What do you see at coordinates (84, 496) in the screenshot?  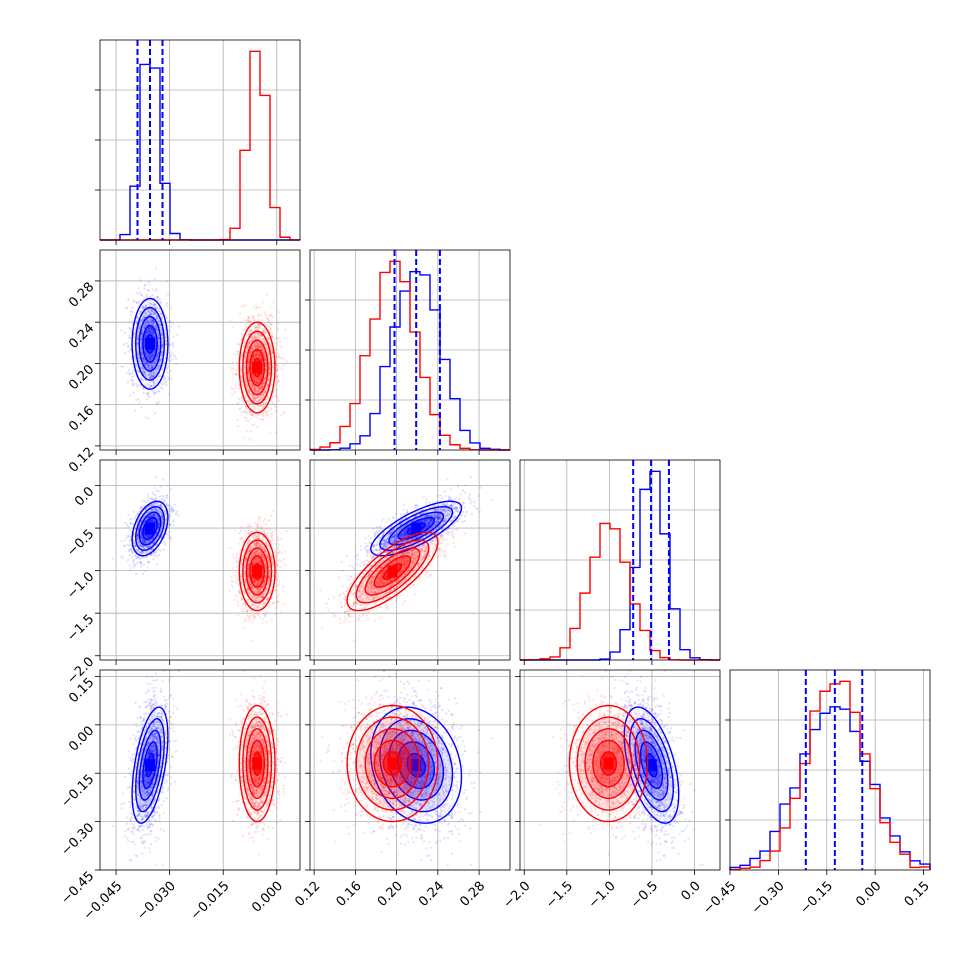 I see `y-tick-label-2: 0.0` at bounding box center [84, 496].